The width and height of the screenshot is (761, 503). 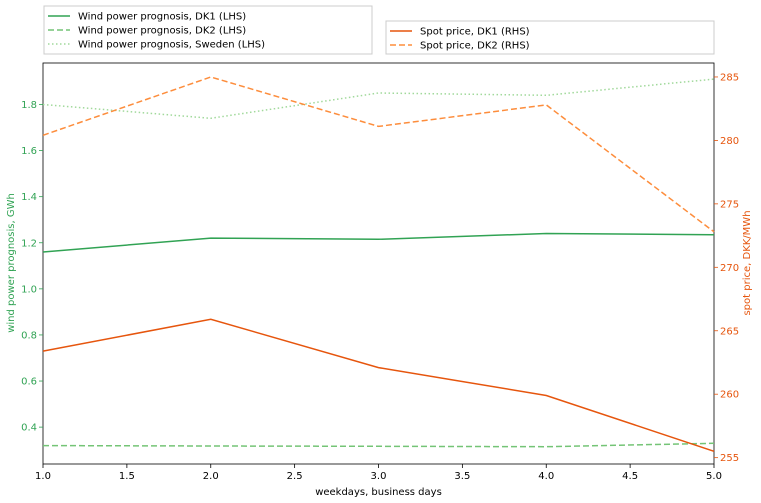 What do you see at coordinates (475, 32) in the screenshot?
I see `legend-label: Spot price, DK1 (RHS)` at bounding box center [475, 32].